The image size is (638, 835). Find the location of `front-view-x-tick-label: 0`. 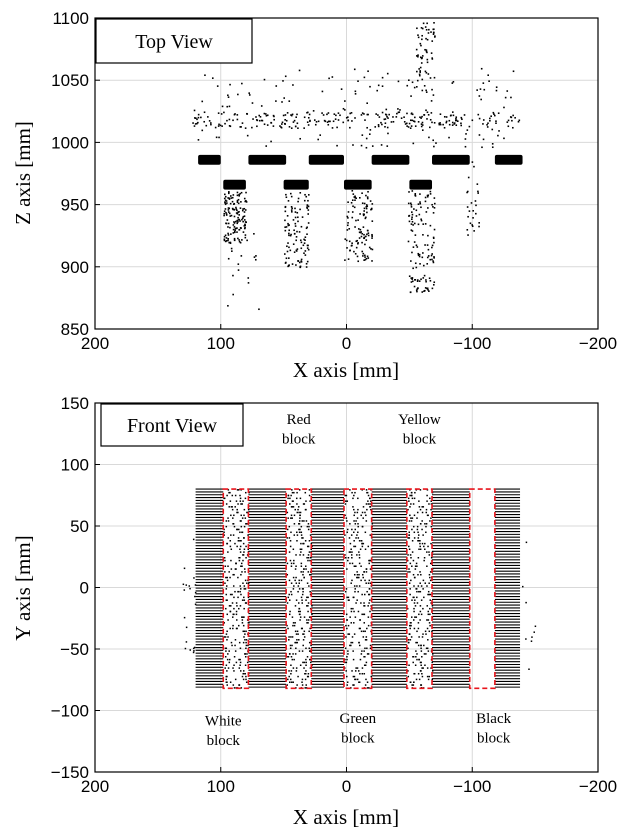

front-view-x-tick-label: 0 is located at coordinates (346, 786).